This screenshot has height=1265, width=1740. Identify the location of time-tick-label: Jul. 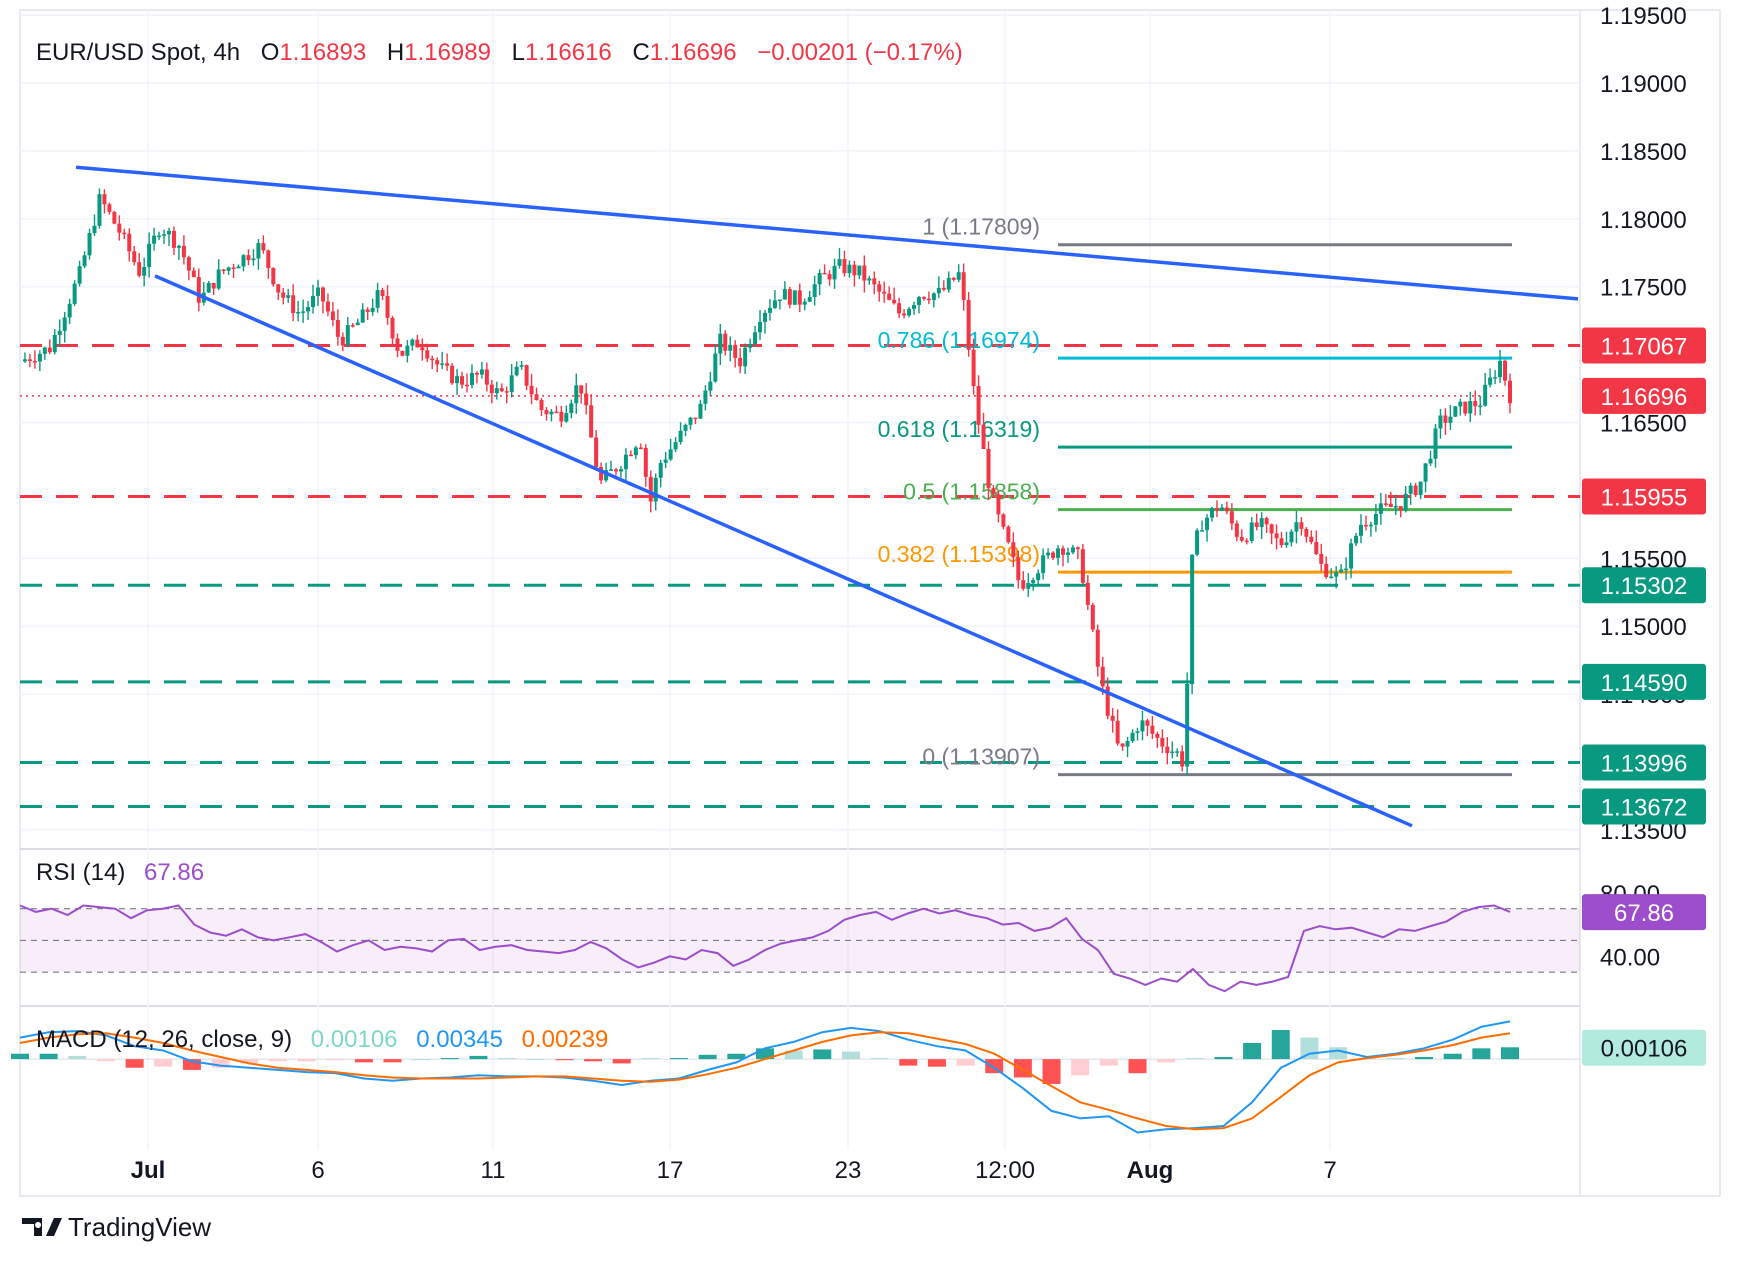
(148, 1170).